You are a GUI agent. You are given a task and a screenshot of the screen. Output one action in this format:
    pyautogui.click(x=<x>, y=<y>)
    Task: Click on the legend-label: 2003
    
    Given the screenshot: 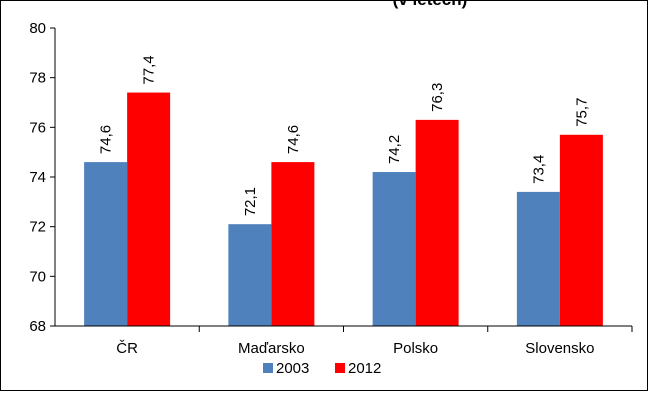 What is the action you would take?
    pyautogui.click(x=292, y=368)
    